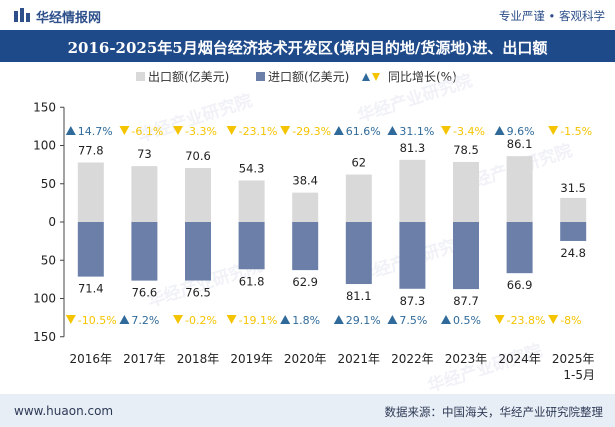  What do you see at coordinates (579, 375) in the screenshot?
I see `x-tick-label-9-line2: 1-5月` at bounding box center [579, 375].